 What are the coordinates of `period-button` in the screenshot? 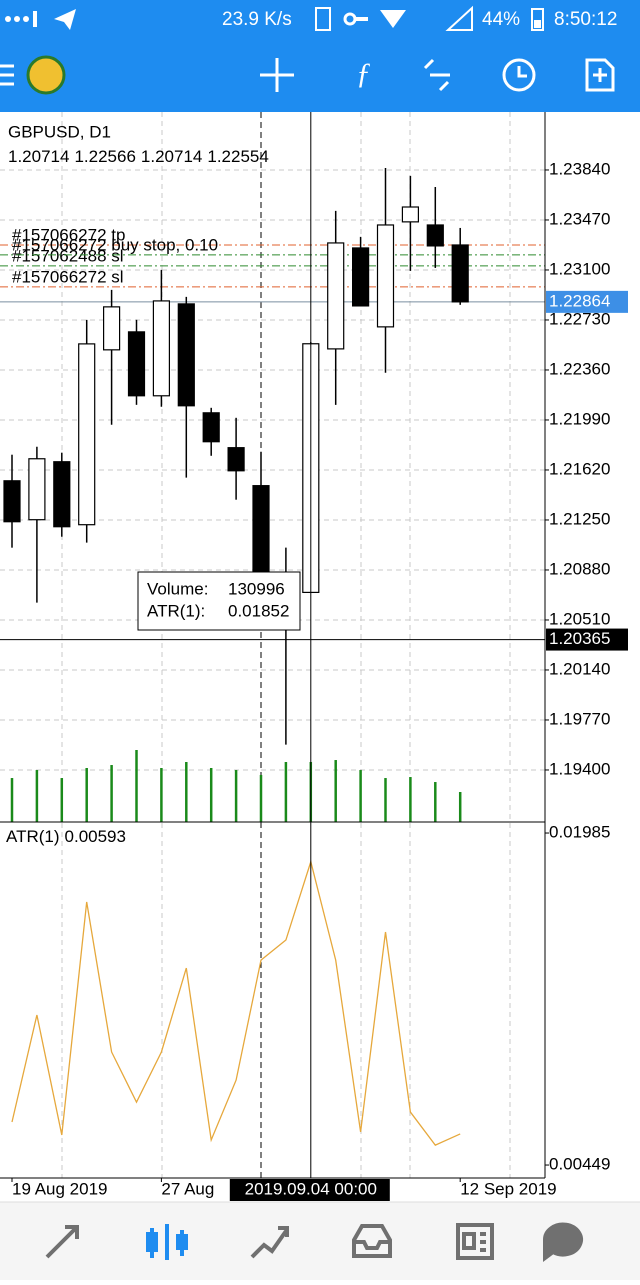 It's located at (519, 75).